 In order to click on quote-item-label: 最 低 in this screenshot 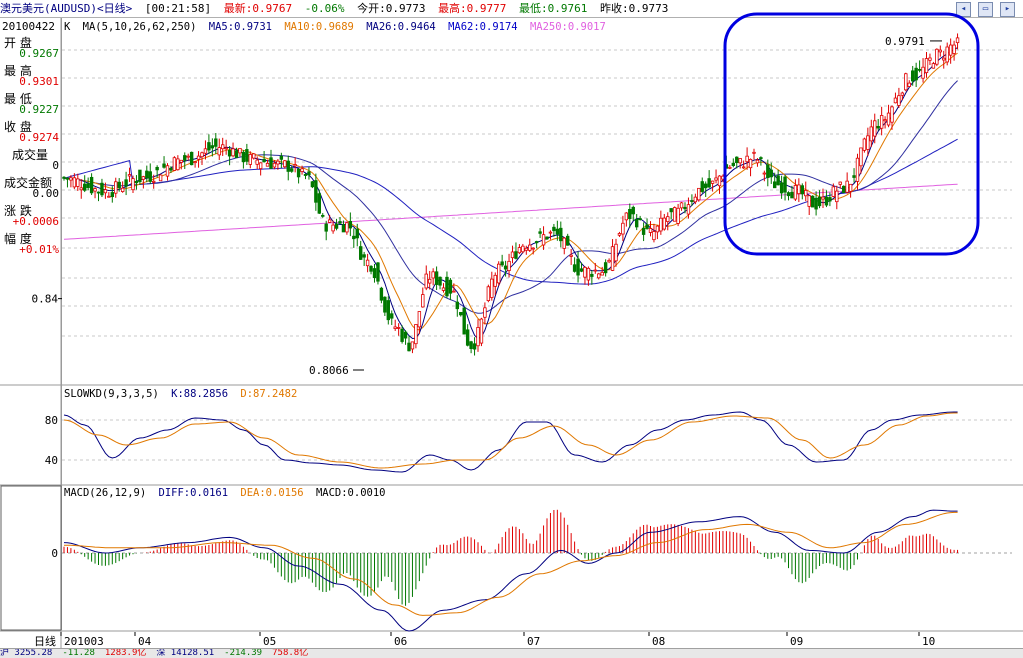, I will do `click(18, 99)`.